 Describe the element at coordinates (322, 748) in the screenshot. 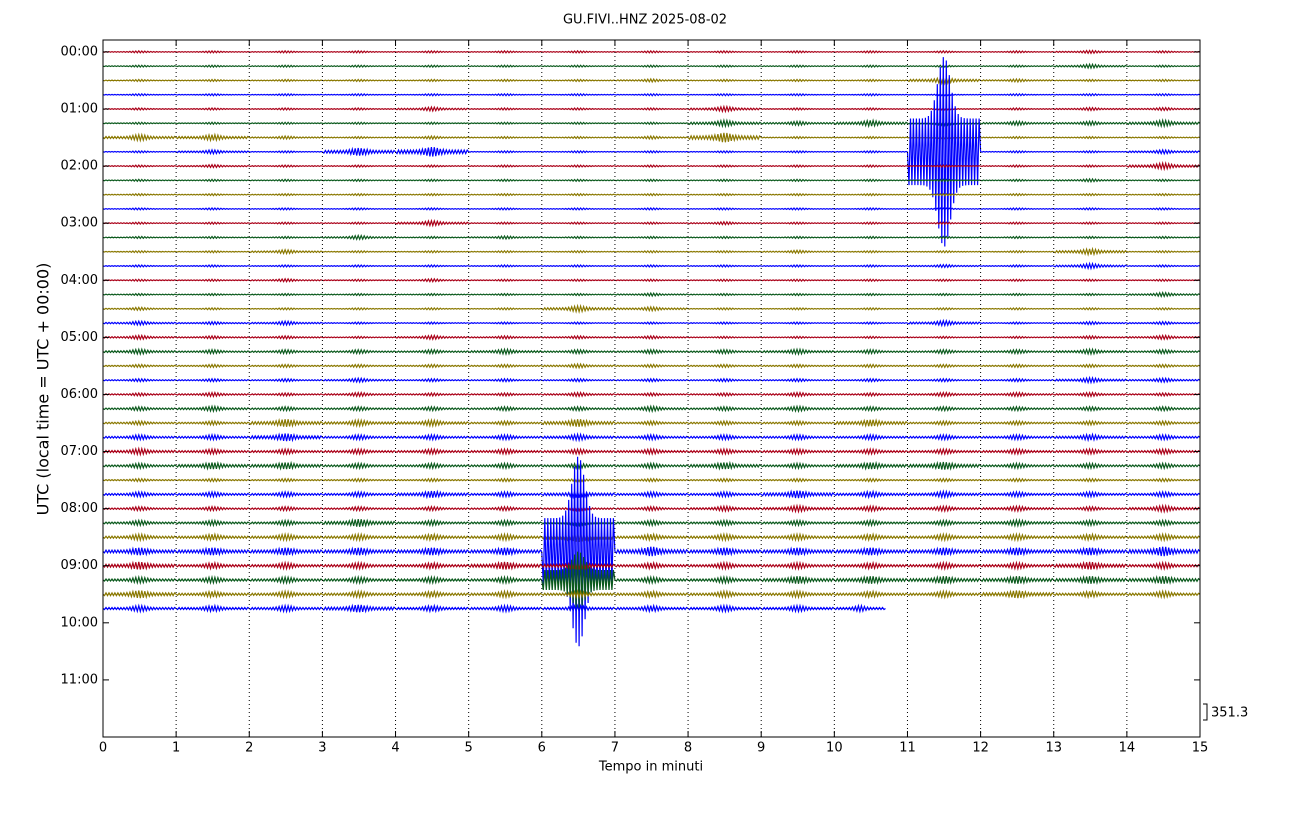

I see `x-tick-label: 3` at that location.